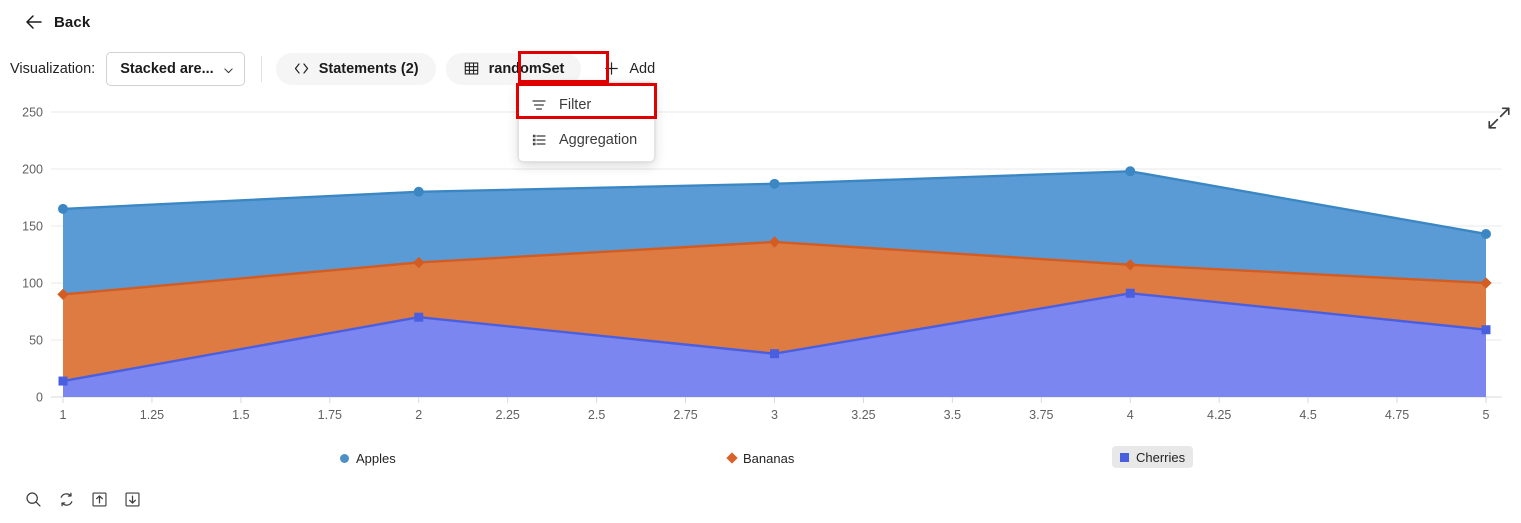 The image size is (1521, 523). I want to click on x-axis-tick-label: 2, so click(418, 415).